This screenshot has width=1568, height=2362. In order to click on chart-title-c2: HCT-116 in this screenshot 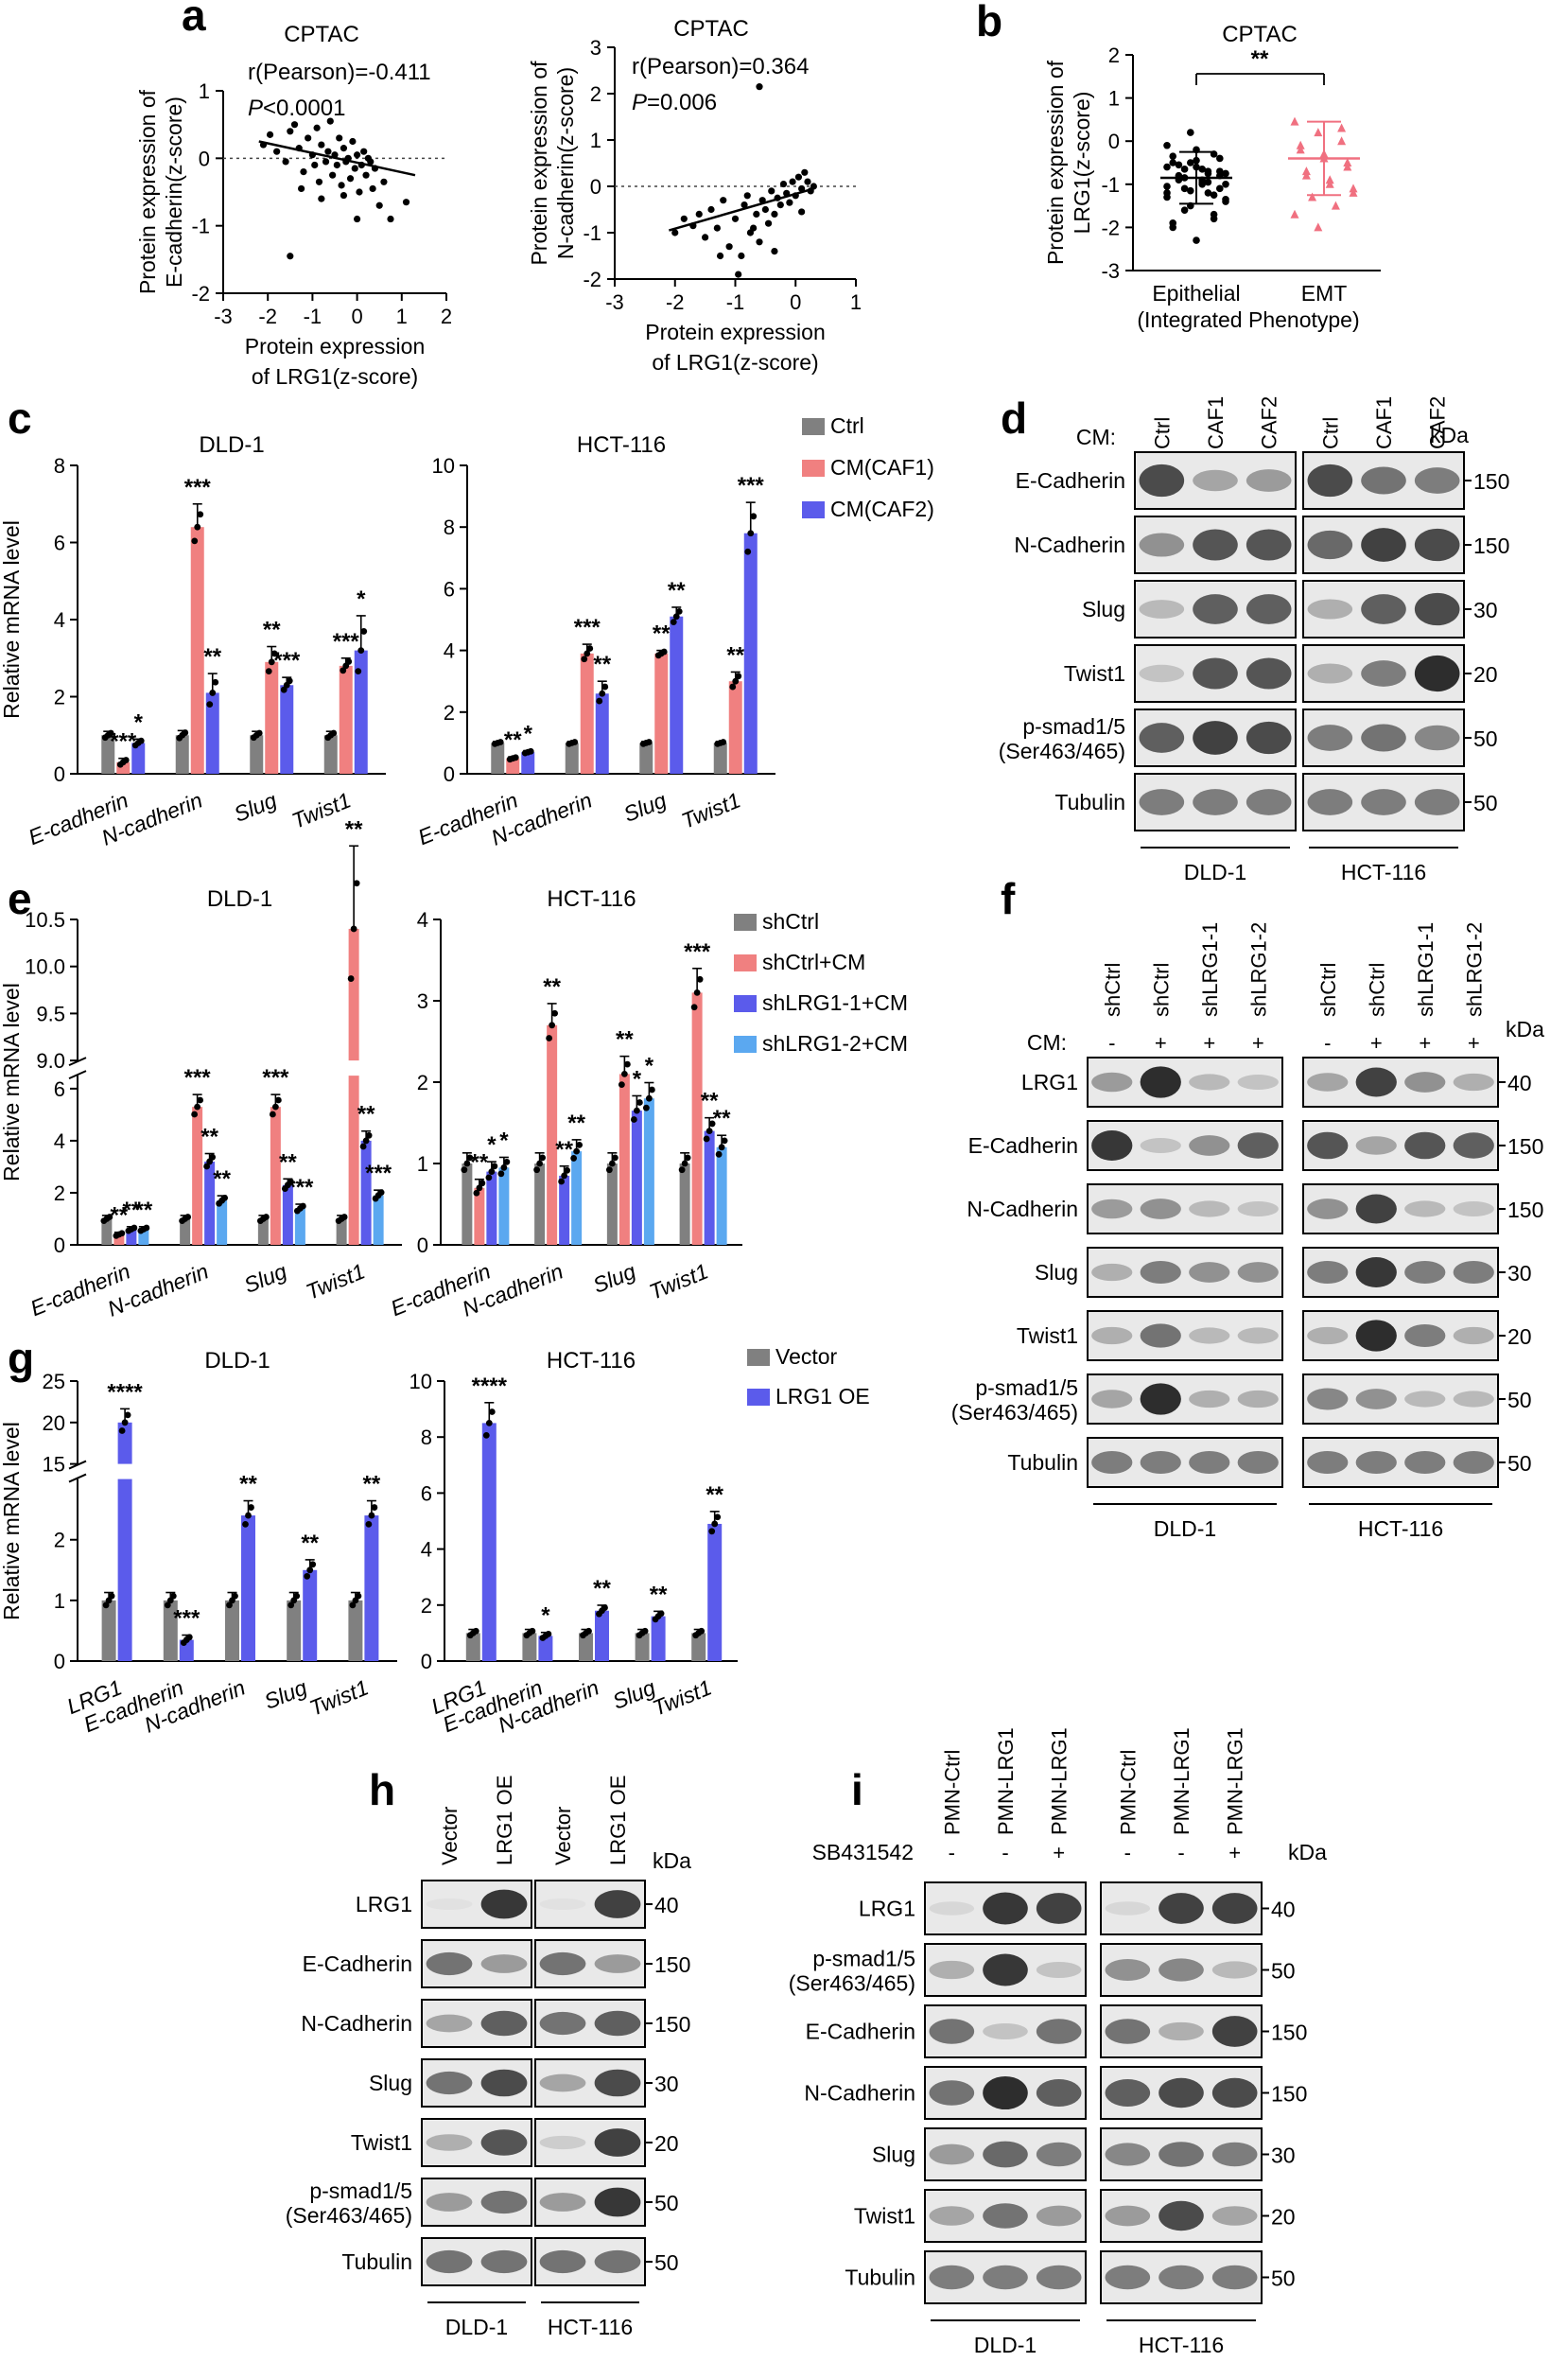, I will do `click(622, 445)`.